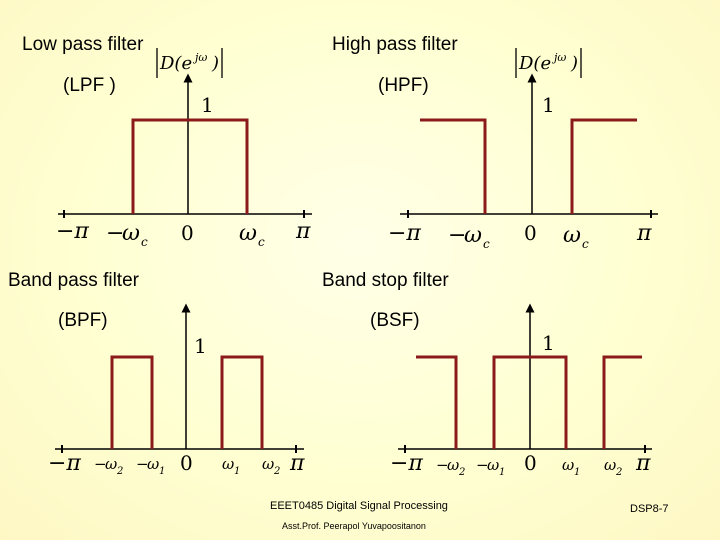 The width and height of the screenshot is (720, 540). What do you see at coordinates (73, 280) in the screenshot?
I see `bpf-title: Band pass filter` at bounding box center [73, 280].